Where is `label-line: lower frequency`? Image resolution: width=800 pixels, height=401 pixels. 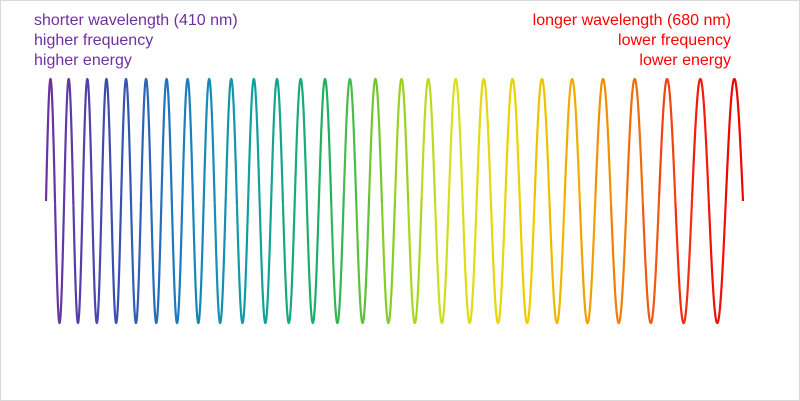
label-line: lower frequency is located at coordinates (674, 40).